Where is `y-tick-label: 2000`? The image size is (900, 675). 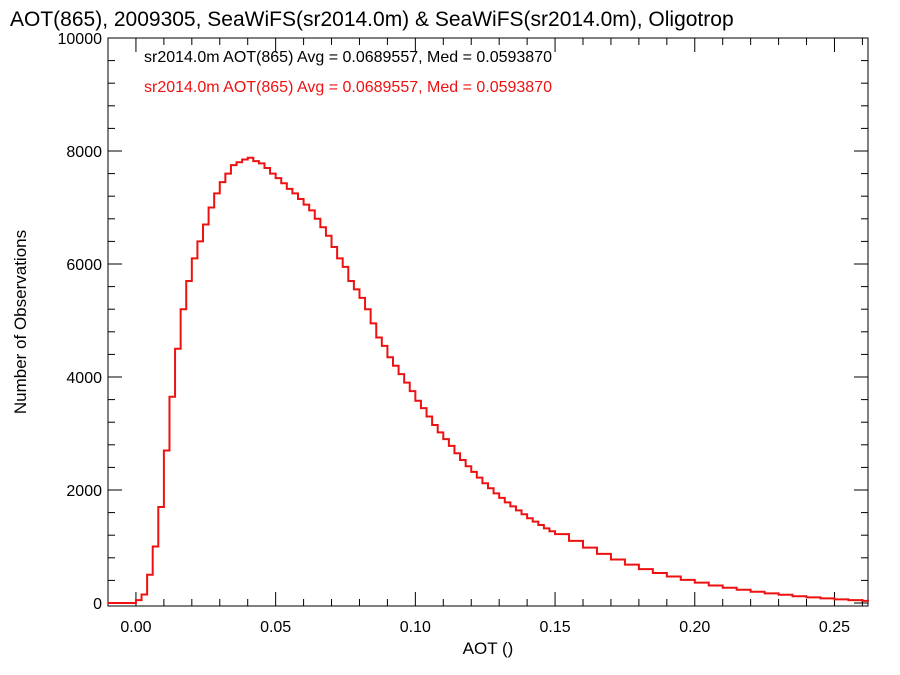 y-tick-label: 2000 is located at coordinates (84, 491).